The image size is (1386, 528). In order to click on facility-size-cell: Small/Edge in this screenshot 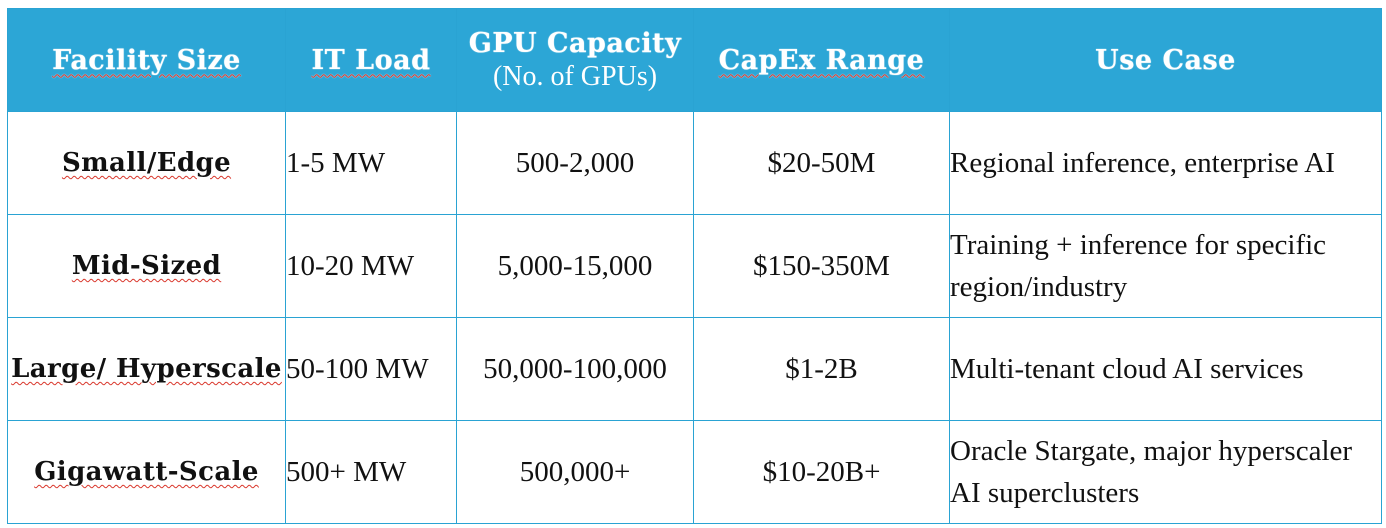, I will do `click(146, 163)`.